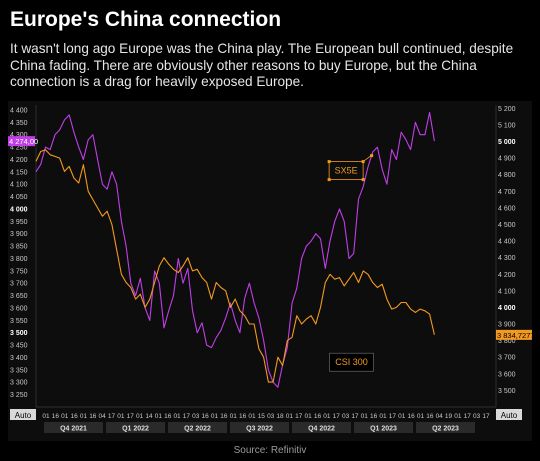 This screenshot has width=540, height=461. Describe the element at coordinates (19, 259) in the screenshot. I see `left-tick-label: 3 800` at that location.